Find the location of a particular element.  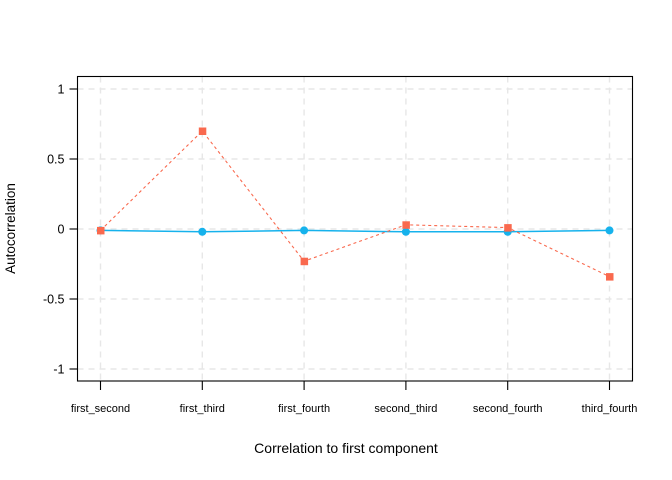

x-tick-label: third_fourth is located at coordinates (610, 409).